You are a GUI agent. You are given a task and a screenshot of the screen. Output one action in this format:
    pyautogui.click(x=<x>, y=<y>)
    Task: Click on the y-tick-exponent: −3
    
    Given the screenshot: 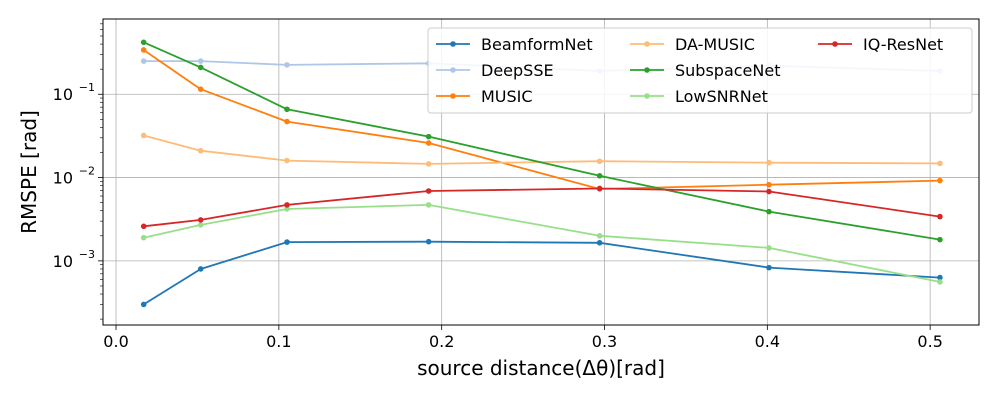 What is the action you would take?
    pyautogui.click(x=87, y=254)
    